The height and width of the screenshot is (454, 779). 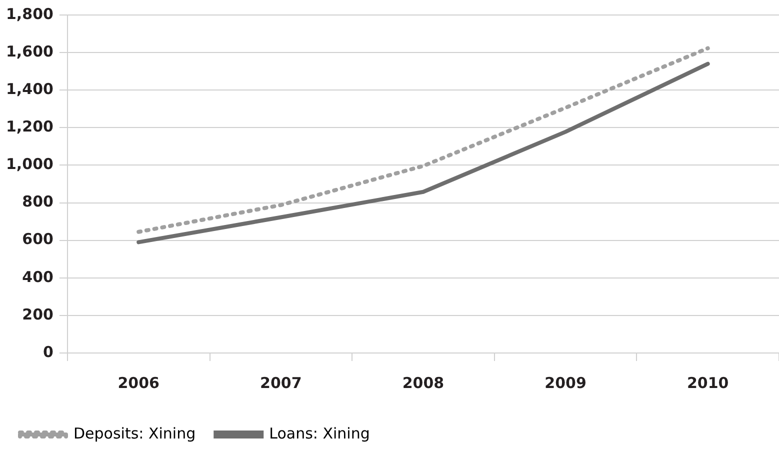 What do you see at coordinates (38, 277) in the screenshot?
I see `y-tick-label: 400` at bounding box center [38, 277].